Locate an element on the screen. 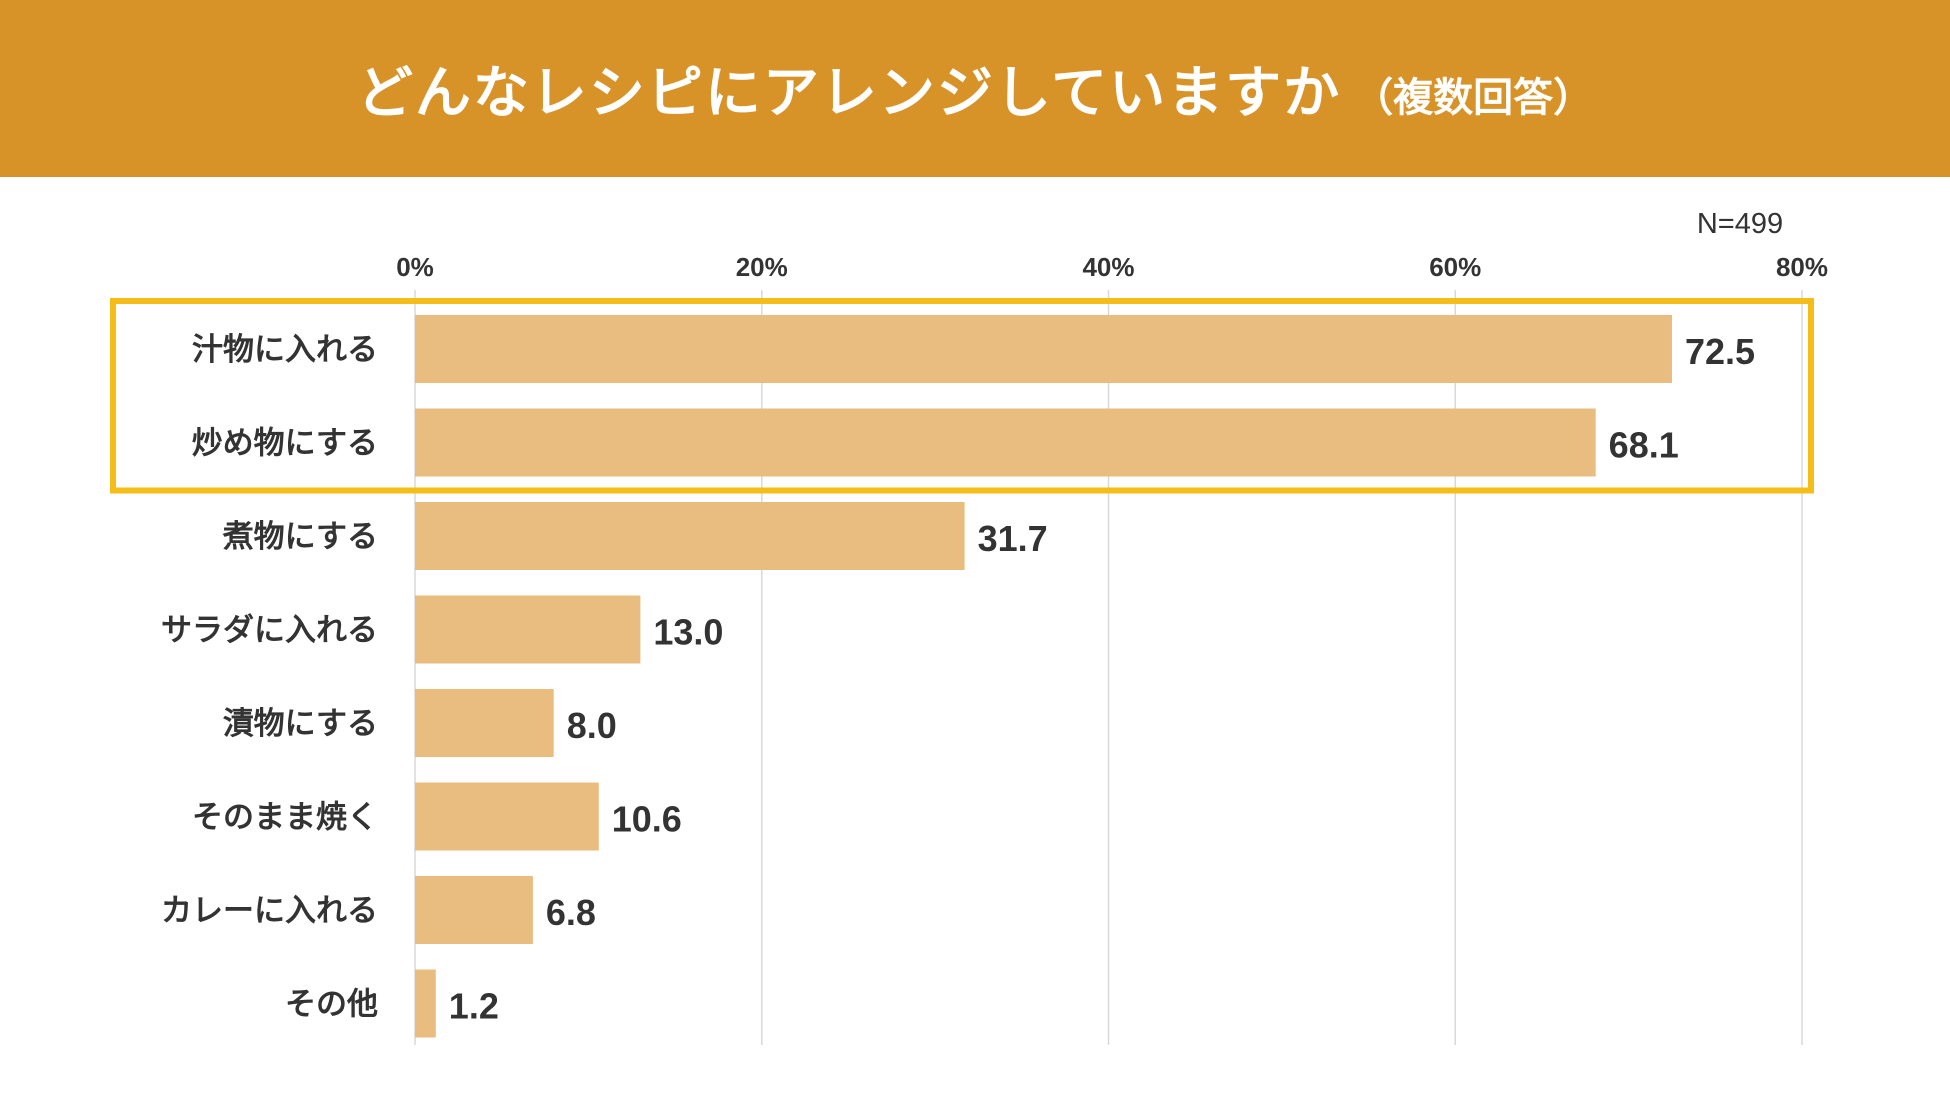 The image size is (1950, 1099). data-label: 72.5 is located at coordinates (1720, 351).